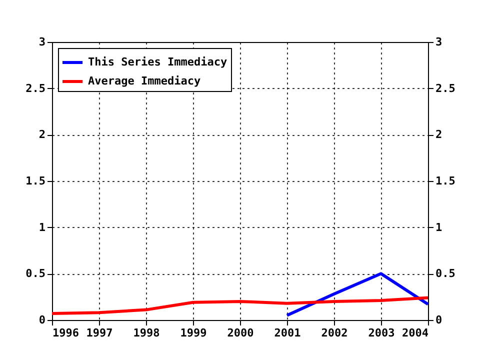 This screenshot has height=350, width=480. What do you see at coordinates (193, 333) in the screenshot?
I see `x-tick-label: 1999` at bounding box center [193, 333].